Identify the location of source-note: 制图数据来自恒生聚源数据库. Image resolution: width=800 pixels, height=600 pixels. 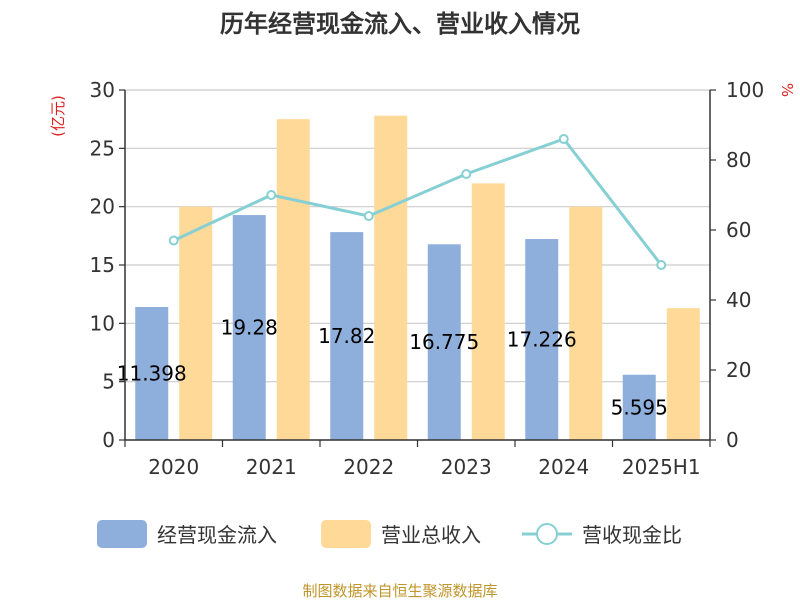
(399, 591).